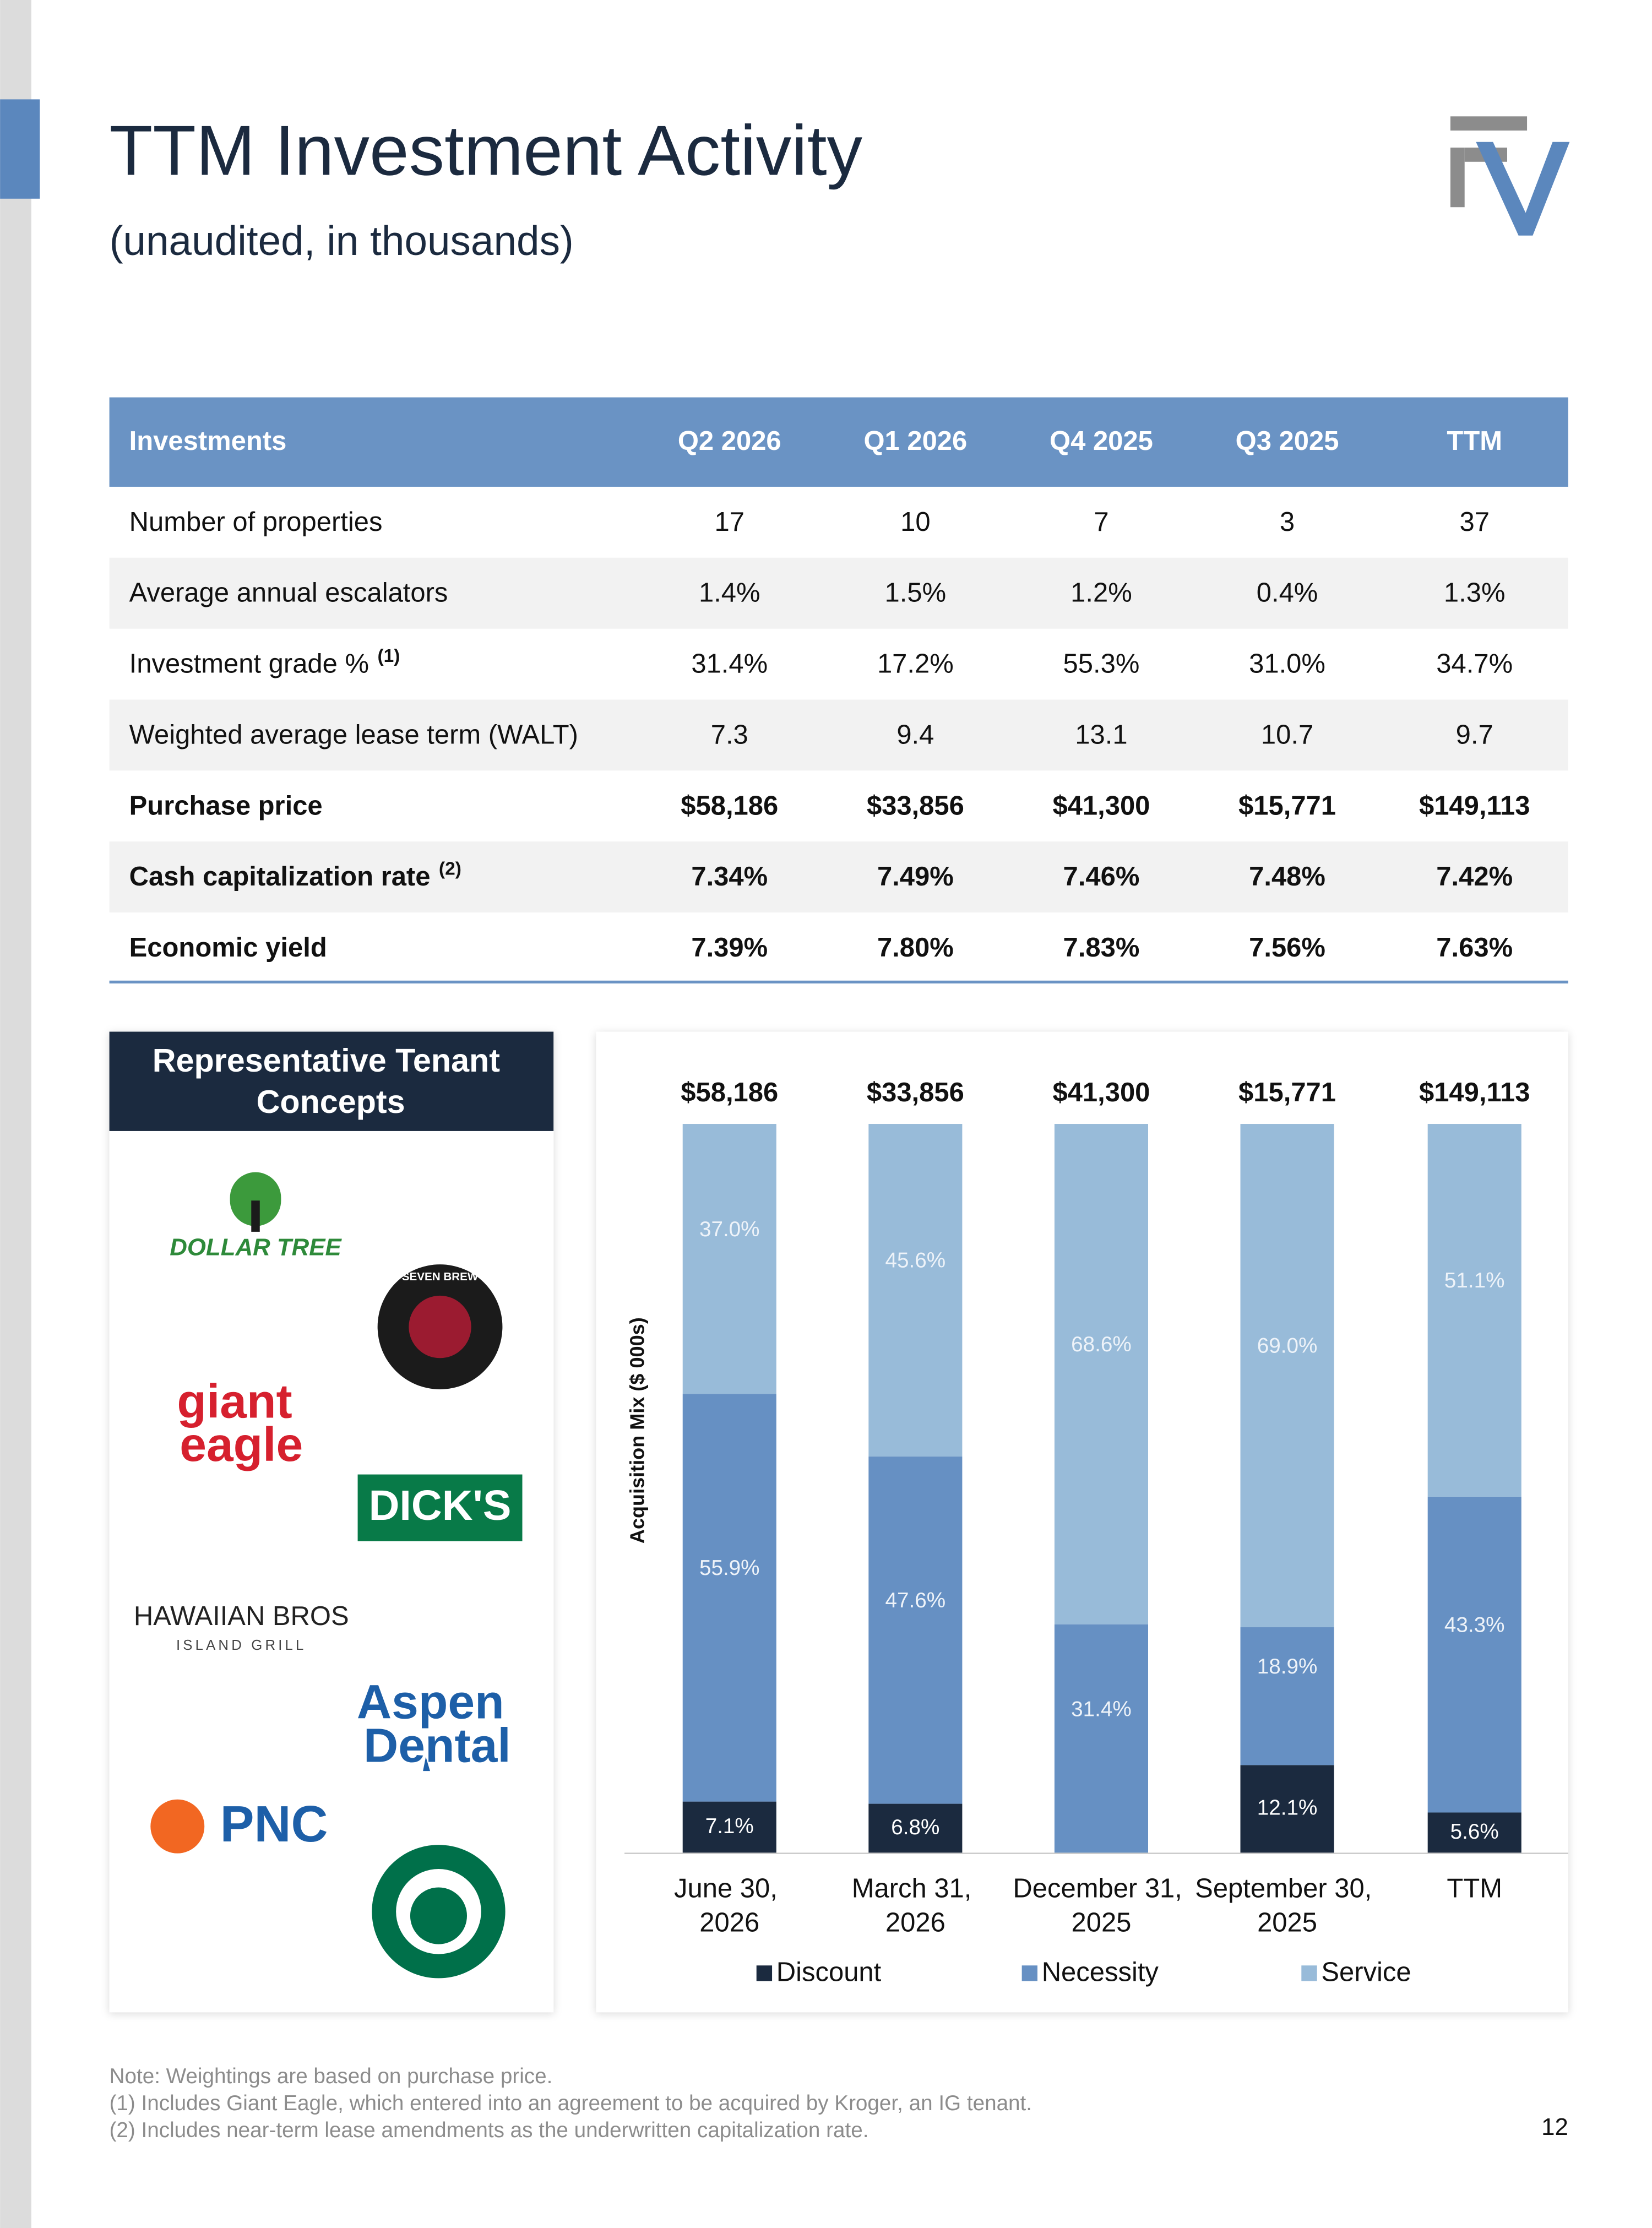 Image resolution: width=1652 pixels, height=2228 pixels. Describe the element at coordinates (1101, 664) in the screenshot. I see `table-cell: 55.3%` at that location.